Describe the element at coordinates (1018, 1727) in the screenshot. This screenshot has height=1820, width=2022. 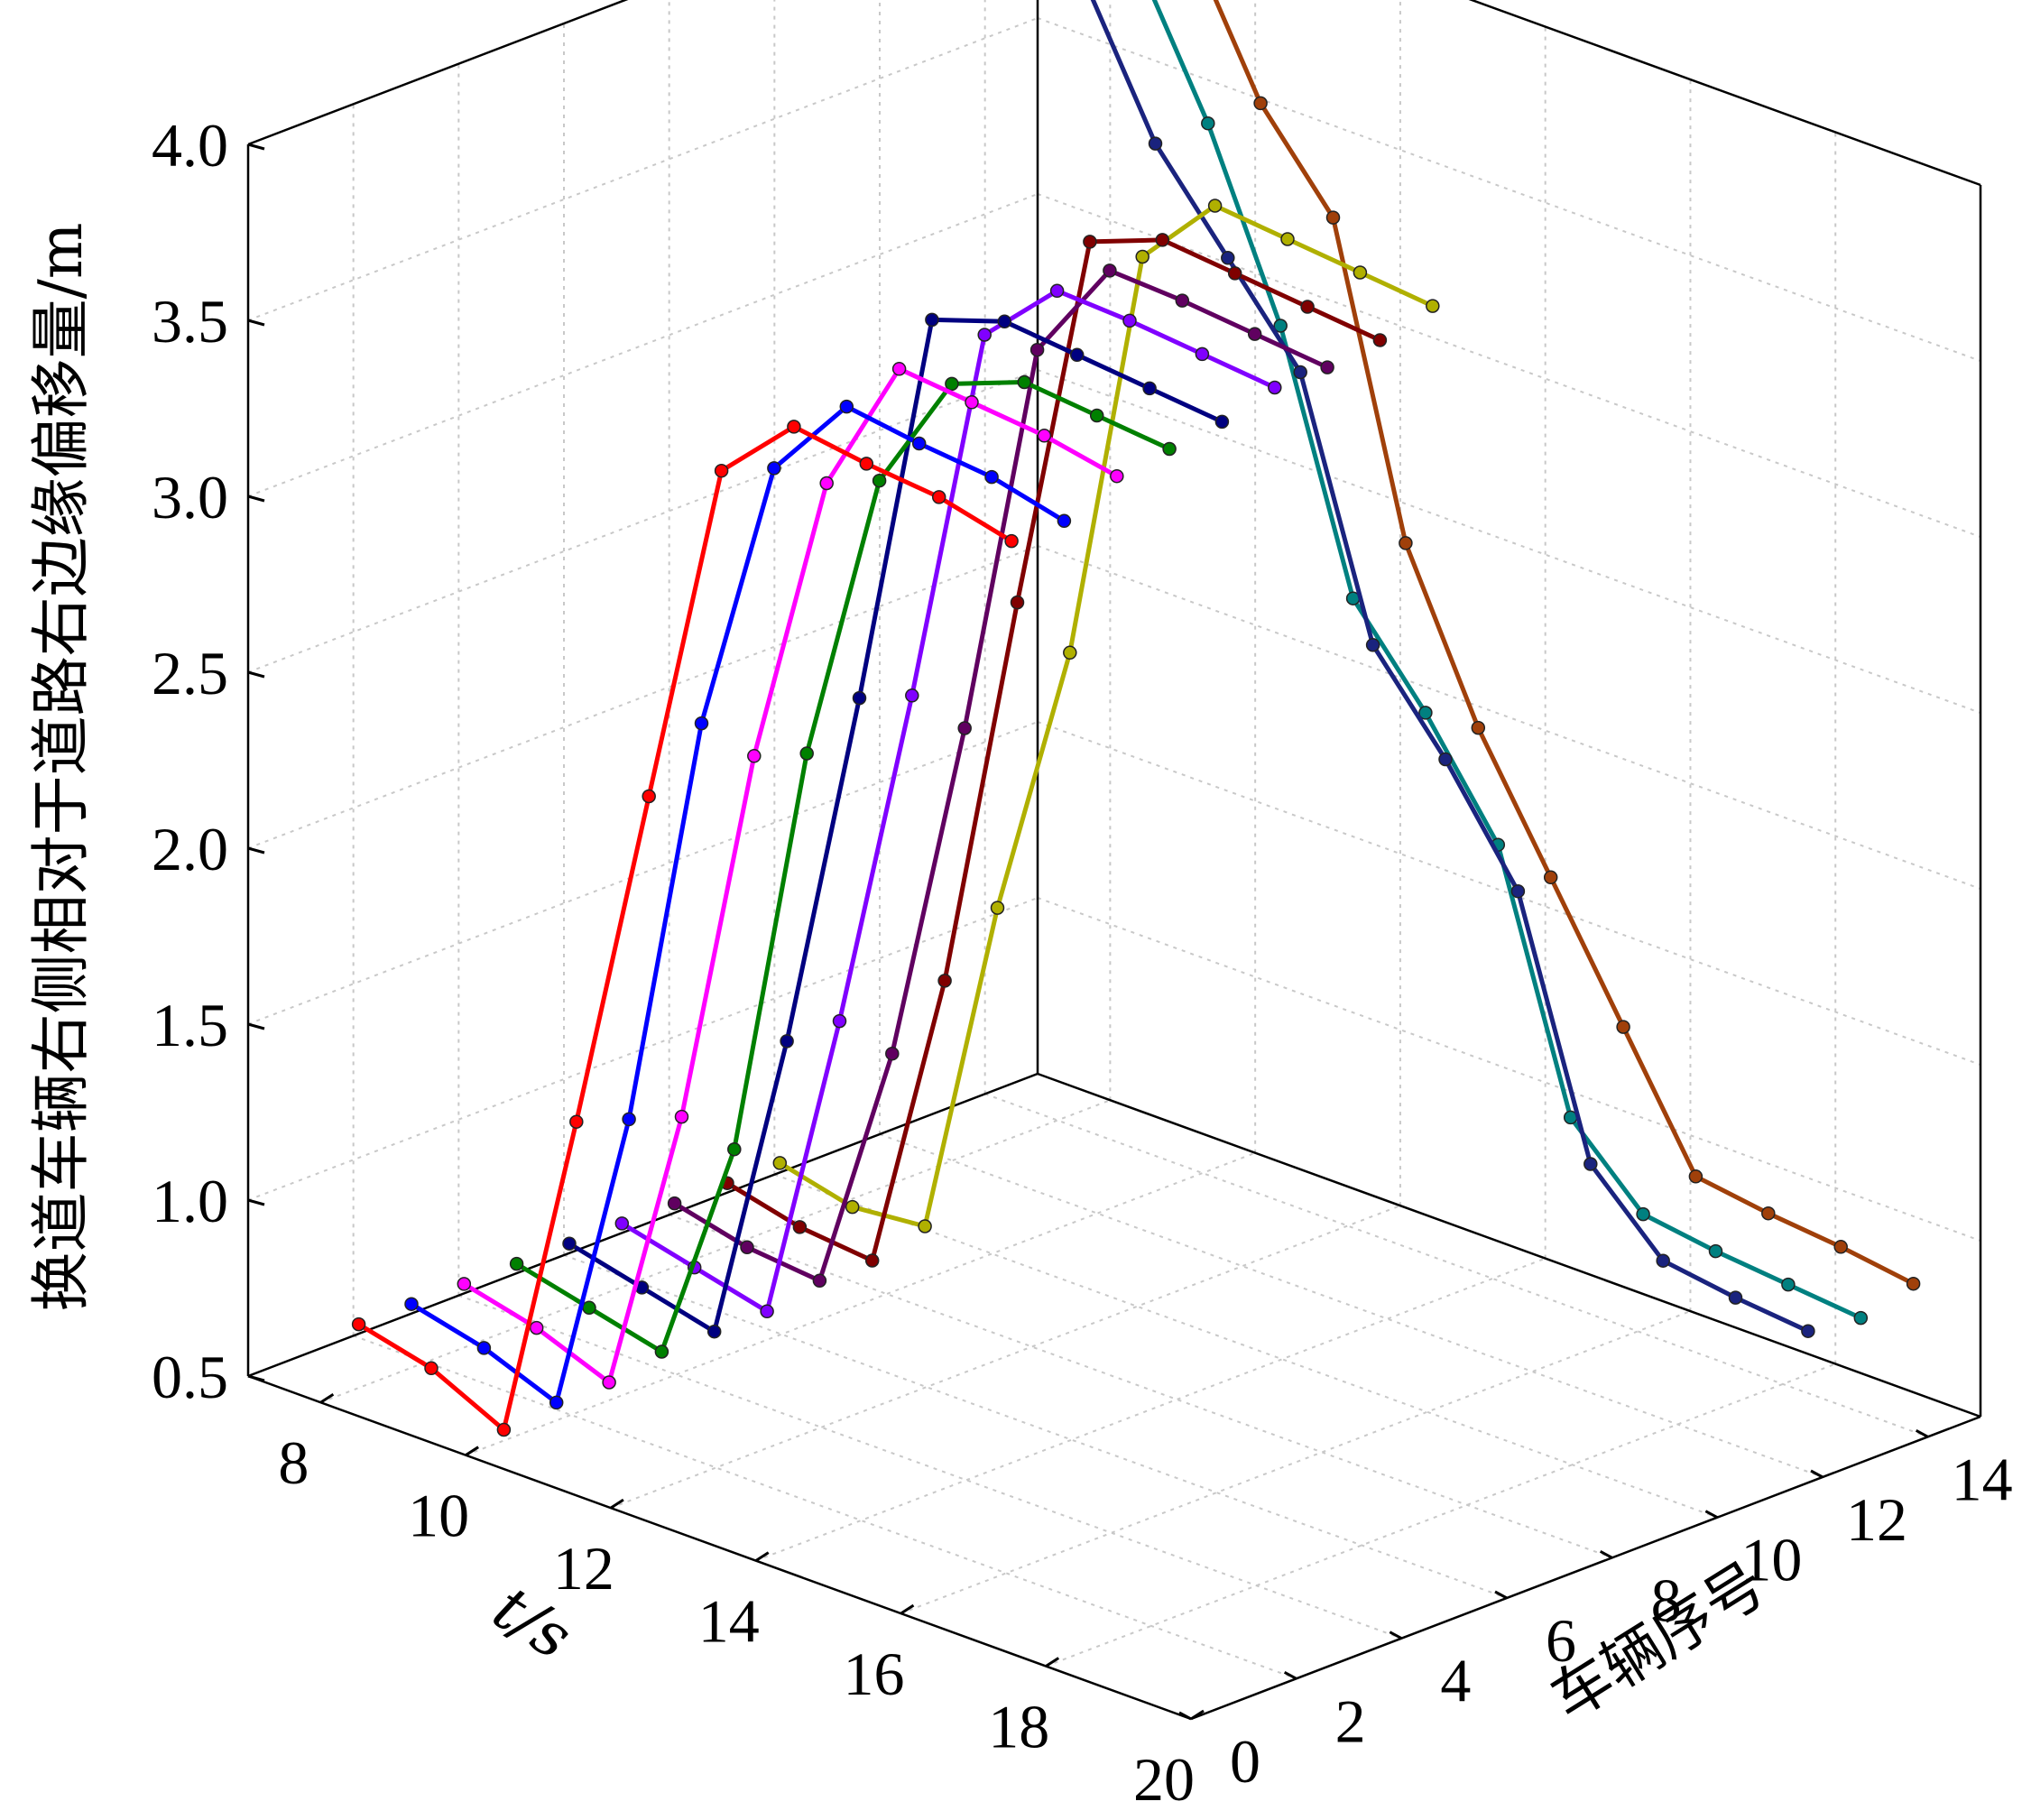
I see `x-tick-label: 18` at that location.